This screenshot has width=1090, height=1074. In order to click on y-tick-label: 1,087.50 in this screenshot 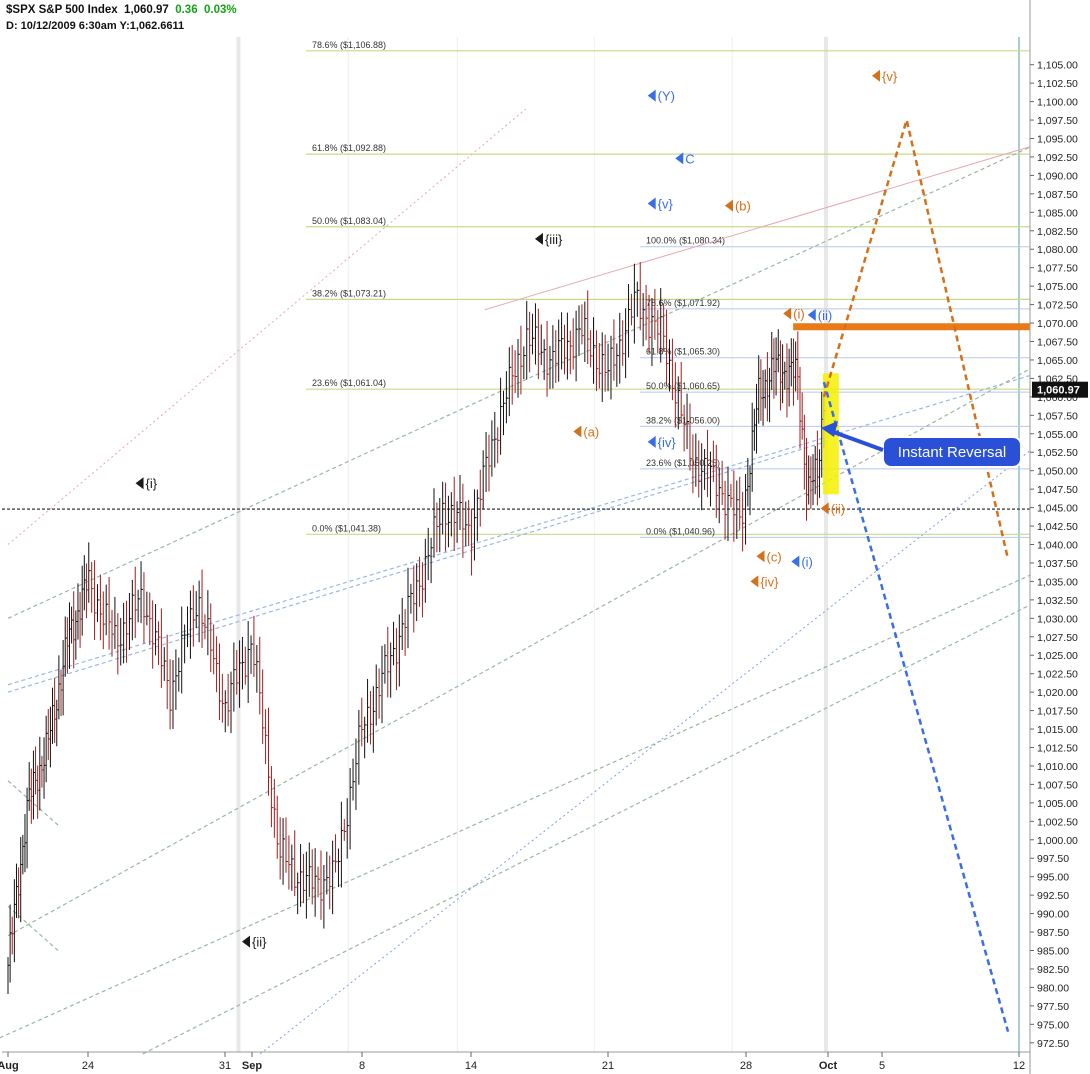, I will do `click(1057, 195)`.